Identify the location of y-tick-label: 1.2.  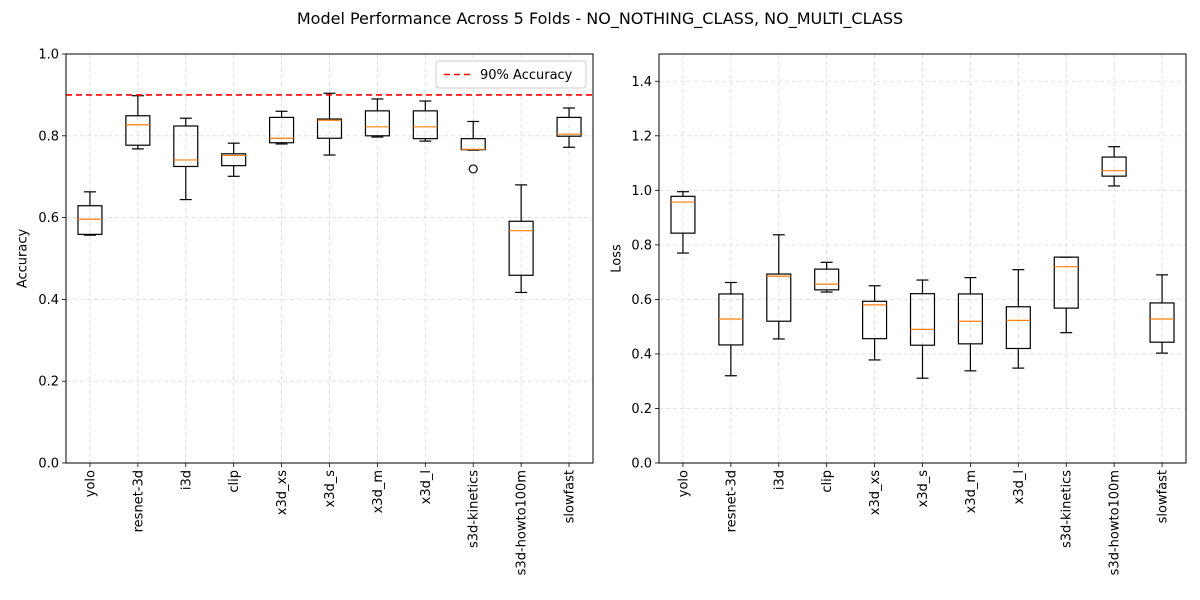
(641, 136).